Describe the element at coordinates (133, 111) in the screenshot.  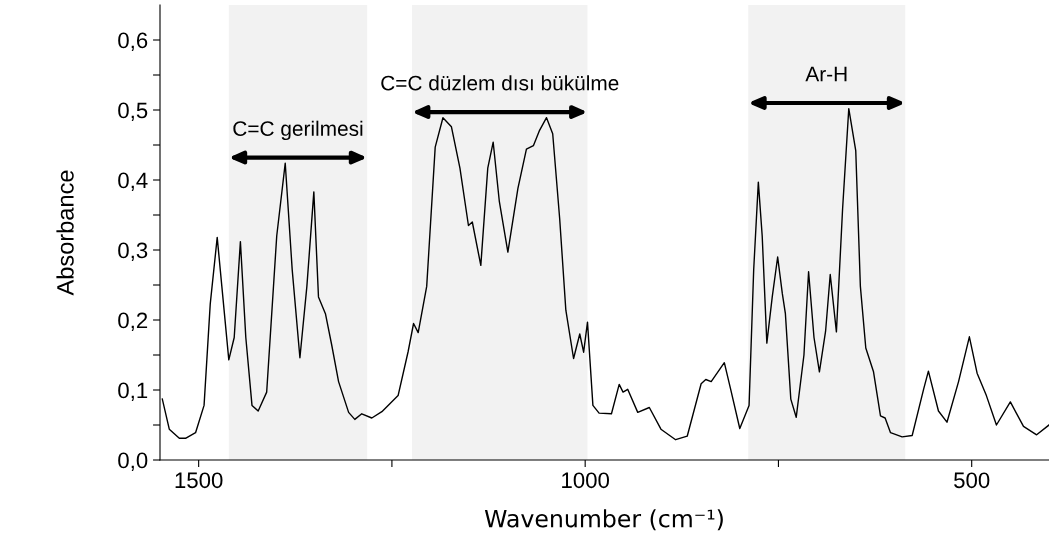
I see `y-tick-label: 0,5` at that location.